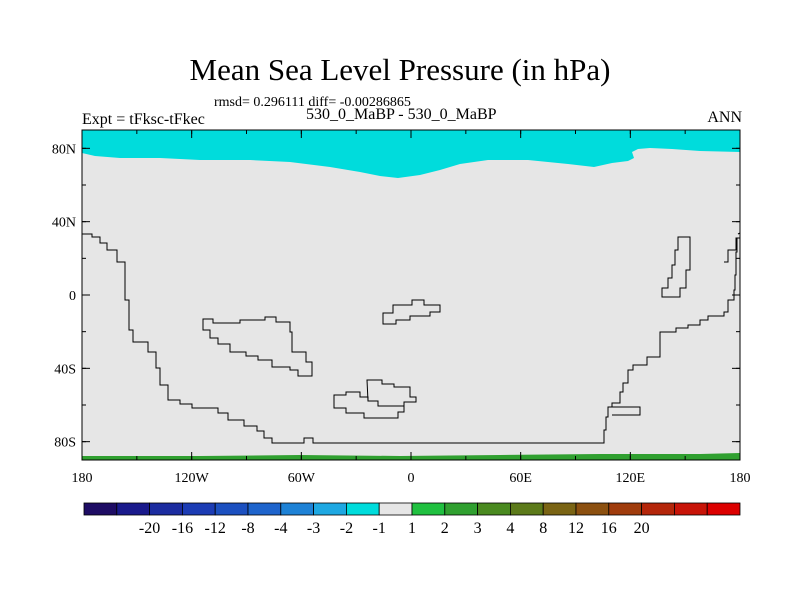 This screenshot has height=600, width=800. What do you see at coordinates (302, 478) in the screenshot?
I see `x-tick-label: 60W` at bounding box center [302, 478].